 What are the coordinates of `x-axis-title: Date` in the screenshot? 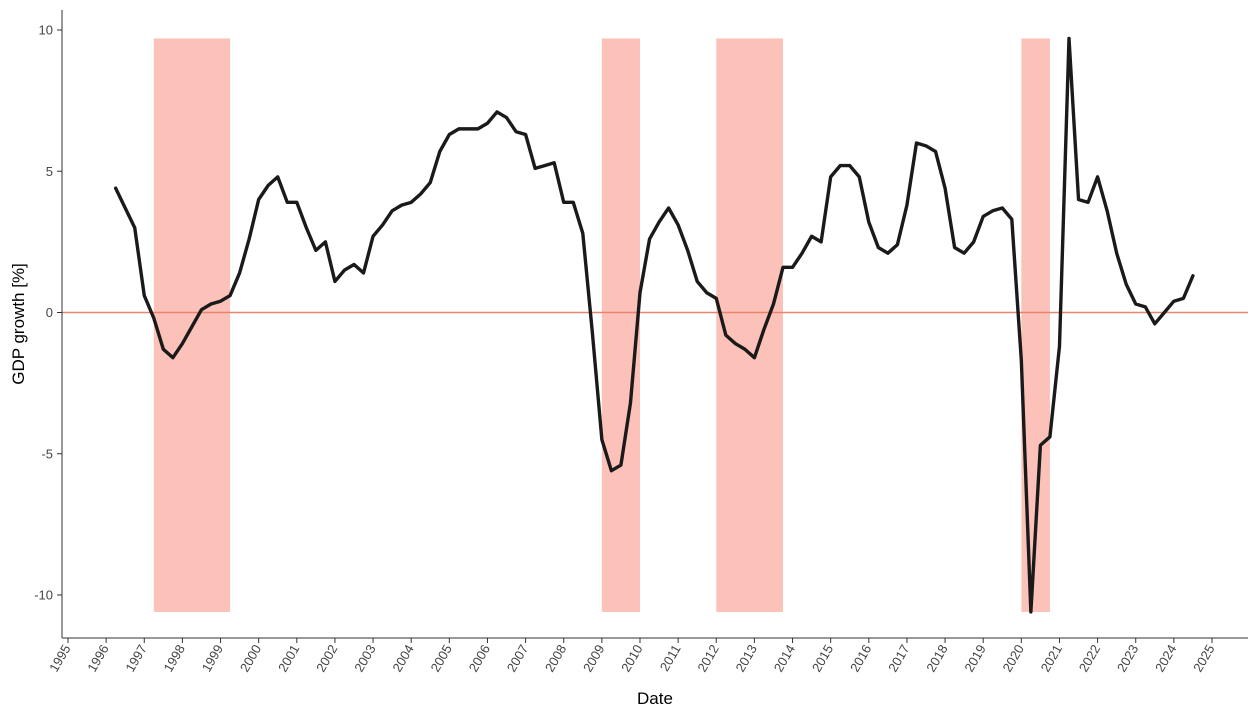 It's located at (655, 698).